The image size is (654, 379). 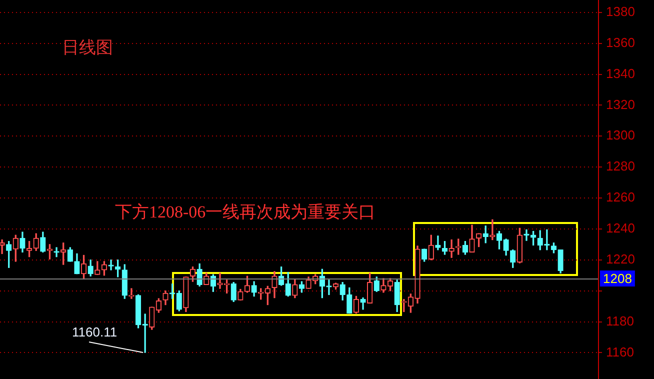 What do you see at coordinates (620, 104) in the screenshot?
I see `y-tick-label: 1320` at bounding box center [620, 104].